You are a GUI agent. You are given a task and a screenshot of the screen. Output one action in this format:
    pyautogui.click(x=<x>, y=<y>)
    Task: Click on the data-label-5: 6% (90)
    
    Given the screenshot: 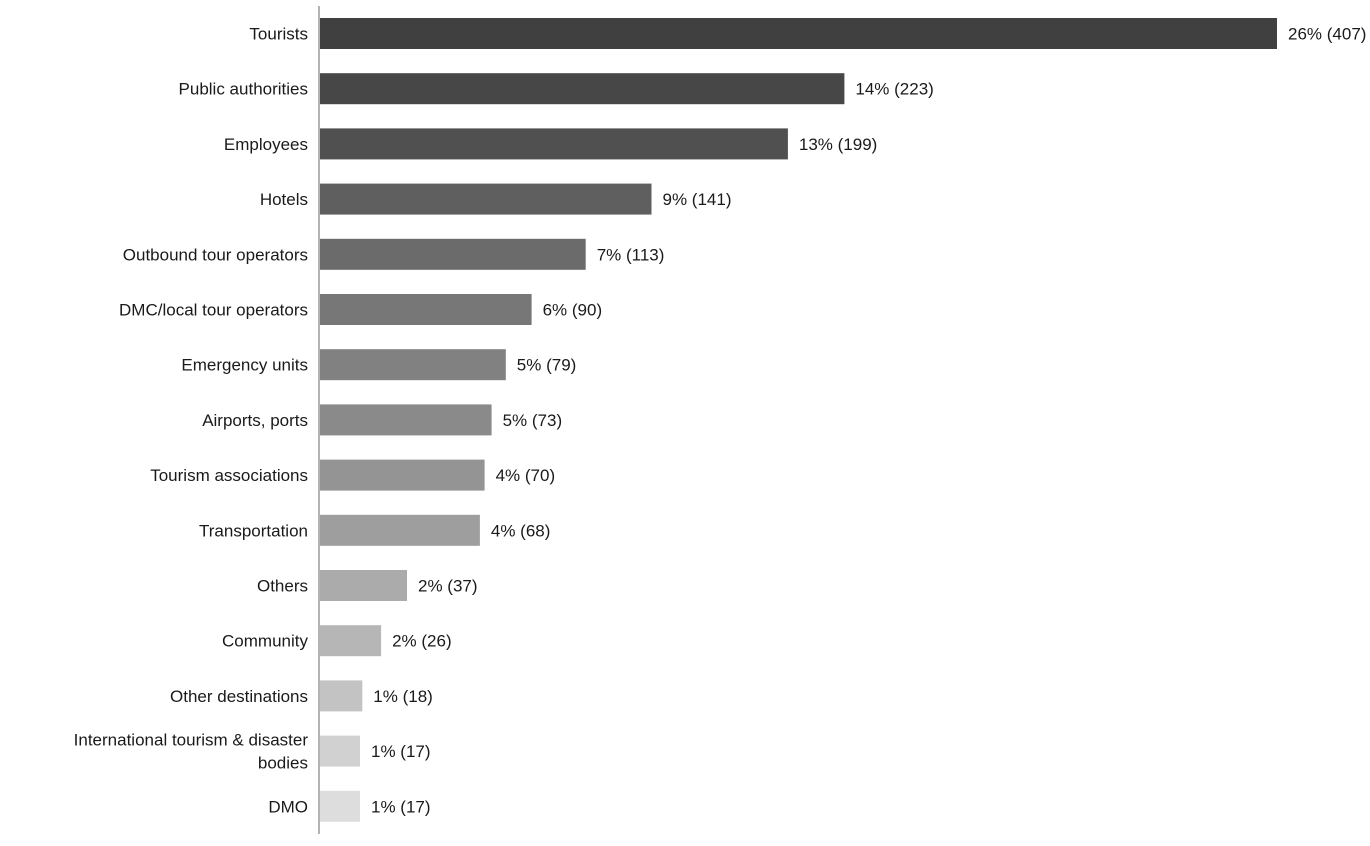 What is the action you would take?
    pyautogui.click(x=573, y=310)
    